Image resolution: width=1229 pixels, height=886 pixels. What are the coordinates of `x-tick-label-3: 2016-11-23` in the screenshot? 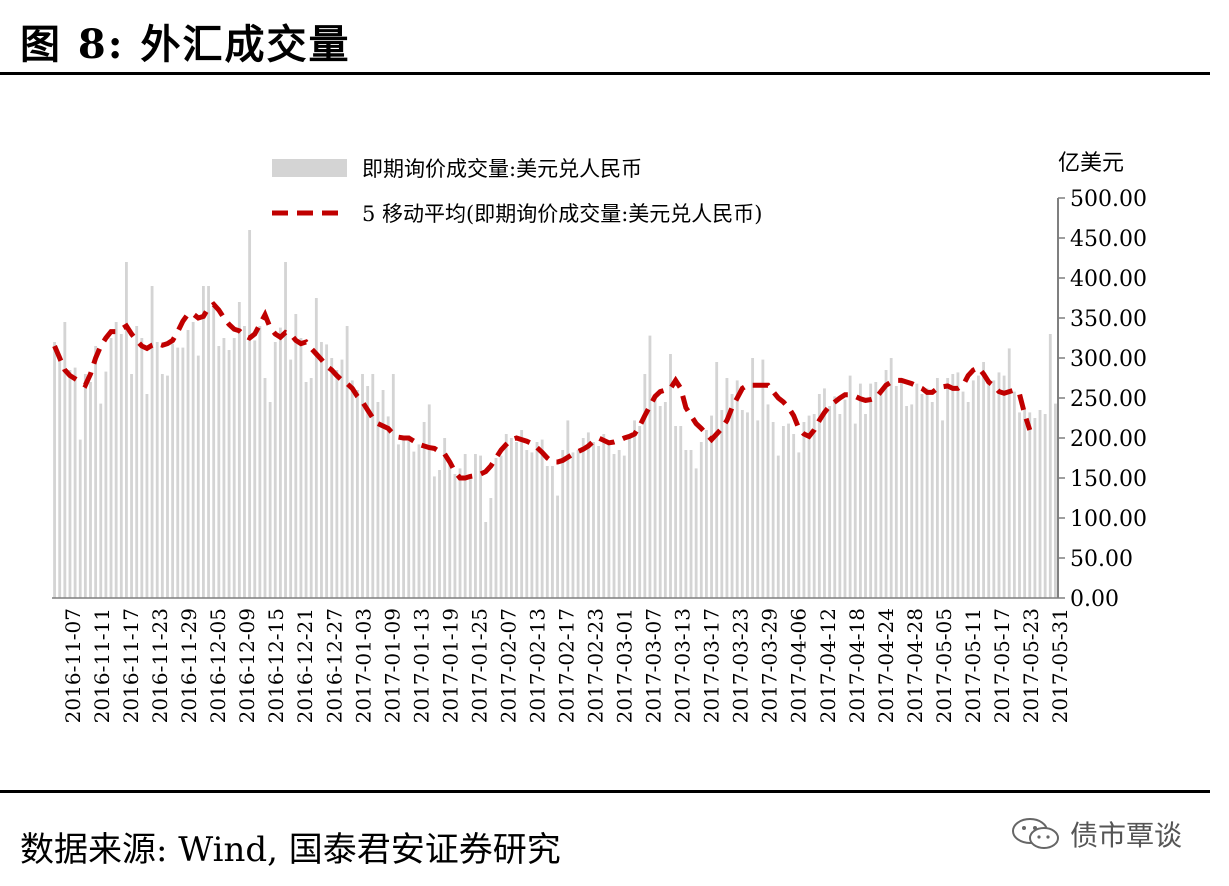 It's located at (160, 665).